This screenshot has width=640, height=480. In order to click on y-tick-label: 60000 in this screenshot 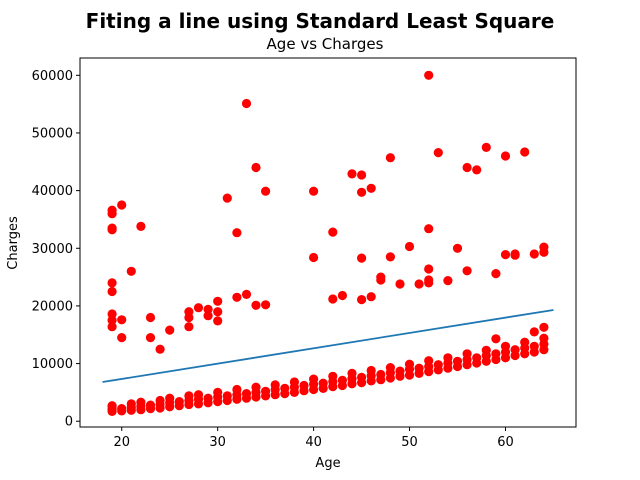, I will do `click(52, 76)`.